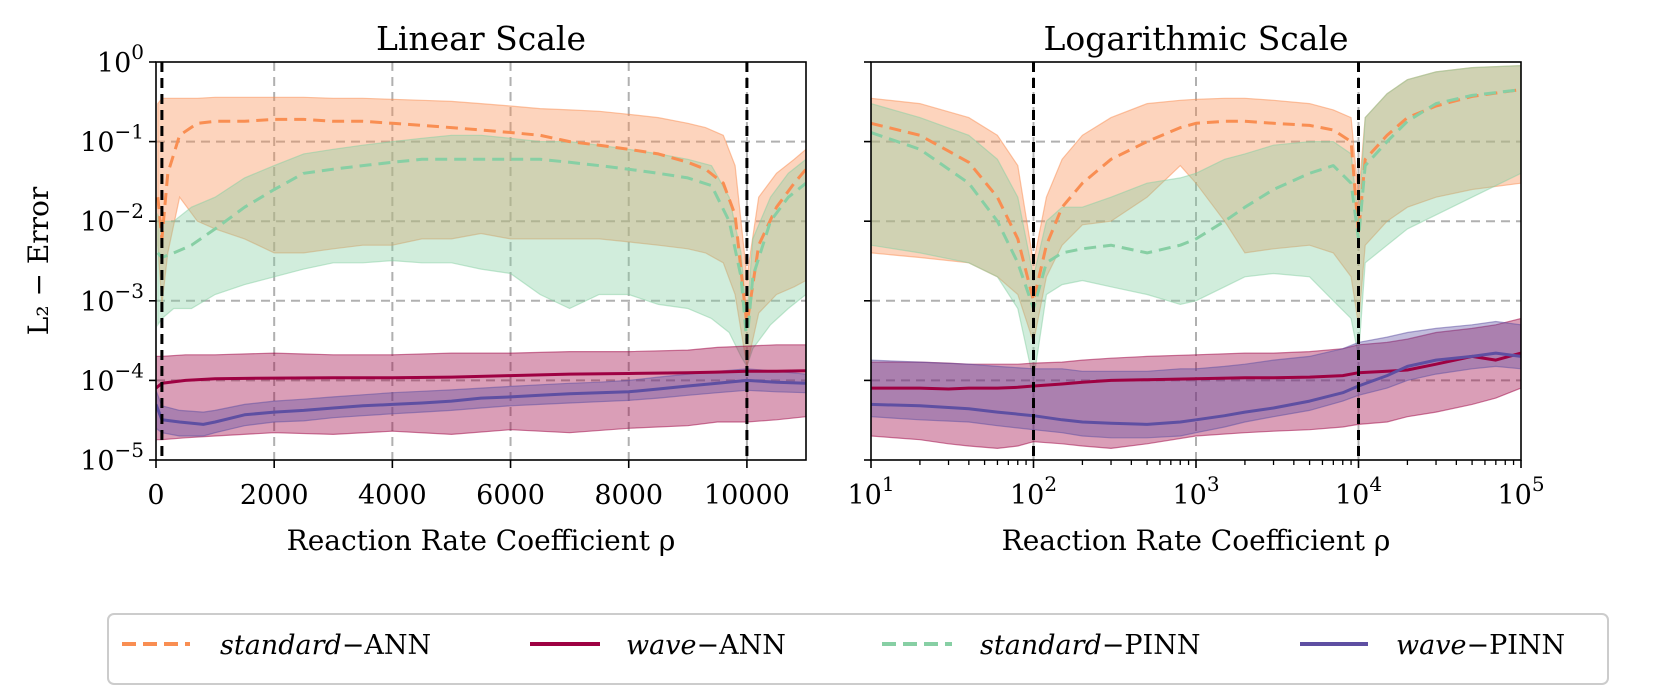 Image resolution: width=1662 pixels, height=696 pixels. What do you see at coordinates (38, 260) in the screenshot?
I see `y-axis-label: L₂ − Error` at bounding box center [38, 260].